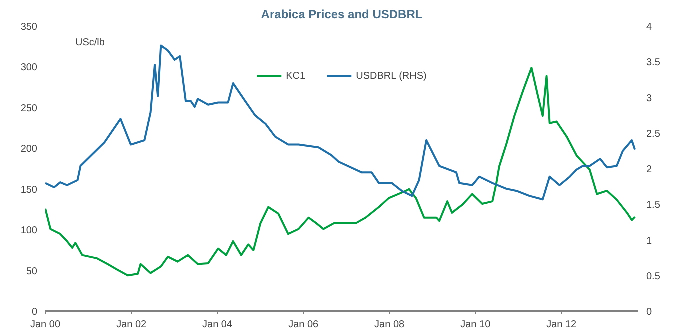 This screenshot has width=683, height=333. Describe the element at coordinates (649, 170) in the screenshot. I see `y2-tick-label: 2` at that location.